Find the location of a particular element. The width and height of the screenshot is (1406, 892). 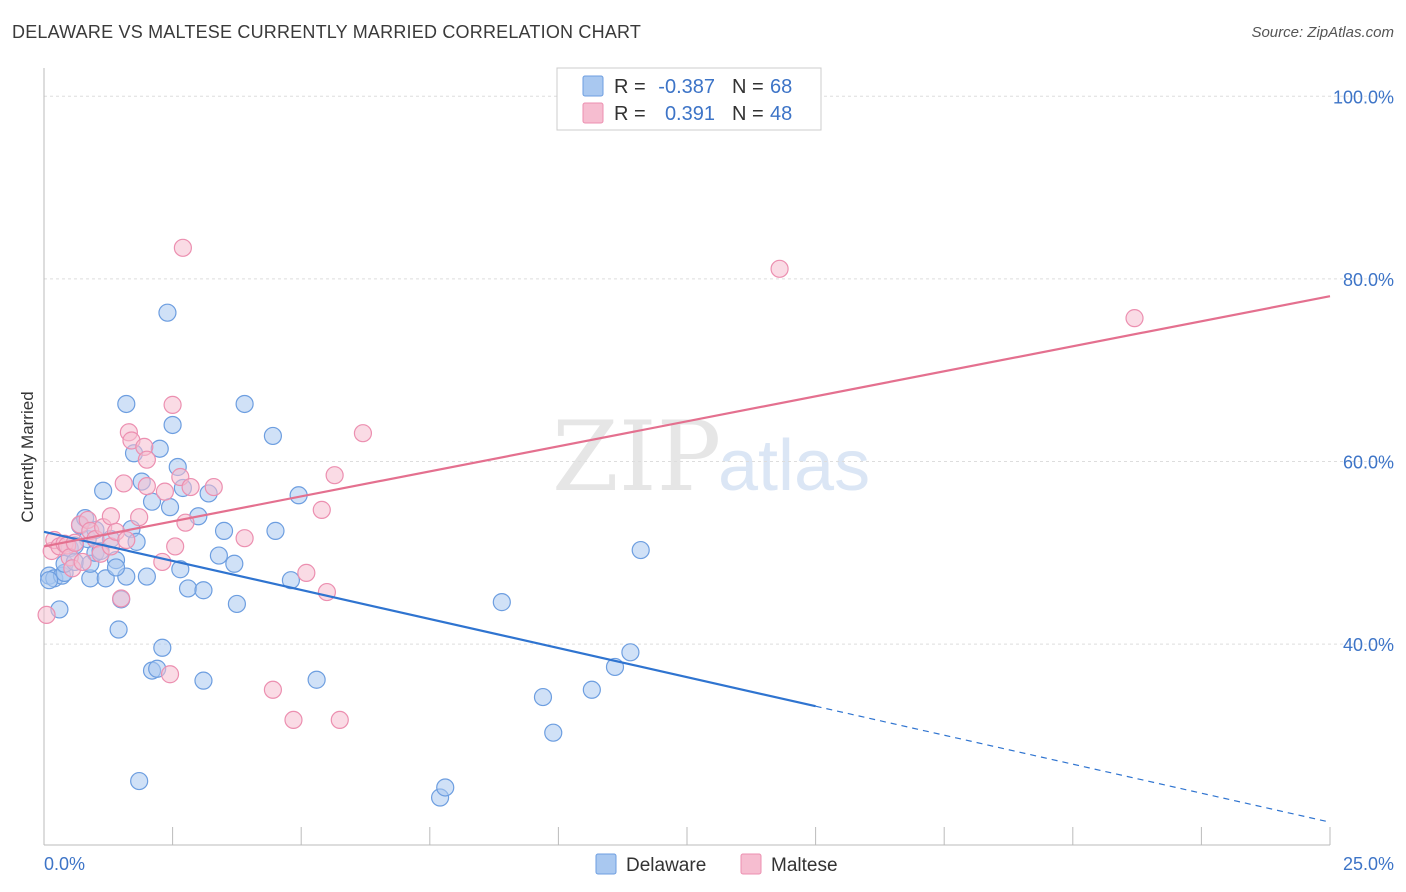

bottom-legend-swatch-maltese is located at coordinates (751, 864).